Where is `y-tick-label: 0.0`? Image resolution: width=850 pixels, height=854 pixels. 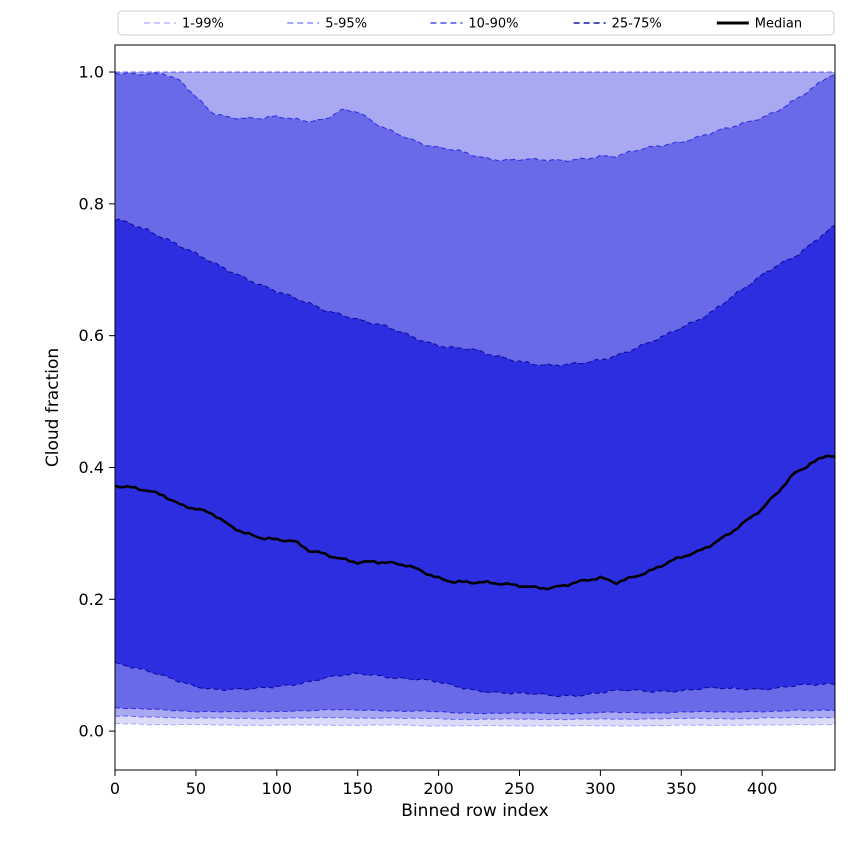 y-tick-label: 0.0 is located at coordinates (91, 731).